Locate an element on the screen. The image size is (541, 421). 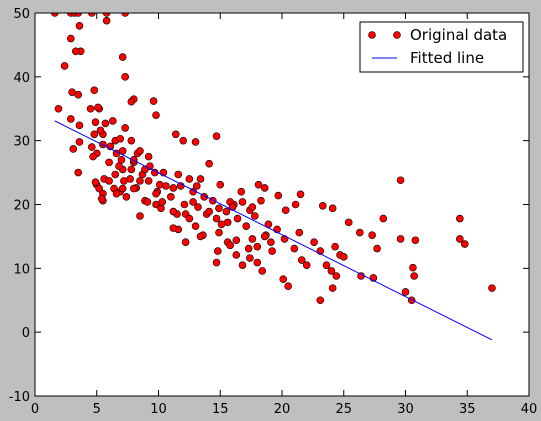
y-tick-label: 20 is located at coordinates (21, 206).